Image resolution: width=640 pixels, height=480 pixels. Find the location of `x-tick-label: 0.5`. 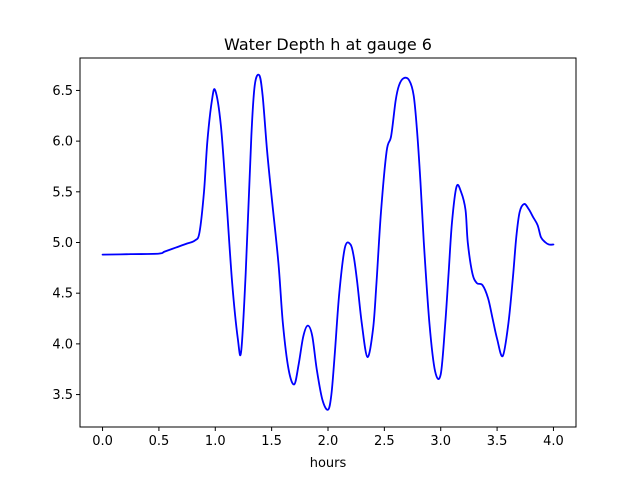

x-tick-label: 0.5 is located at coordinates (159, 441).